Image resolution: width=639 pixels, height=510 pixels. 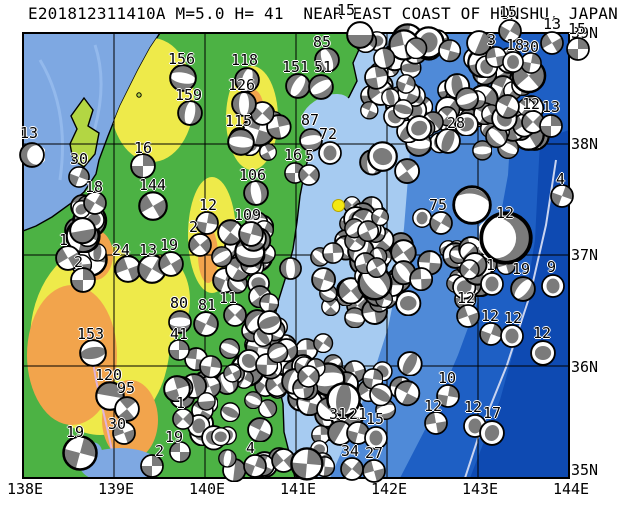 I want to click on lat-label: 35N, so click(x=585, y=470).